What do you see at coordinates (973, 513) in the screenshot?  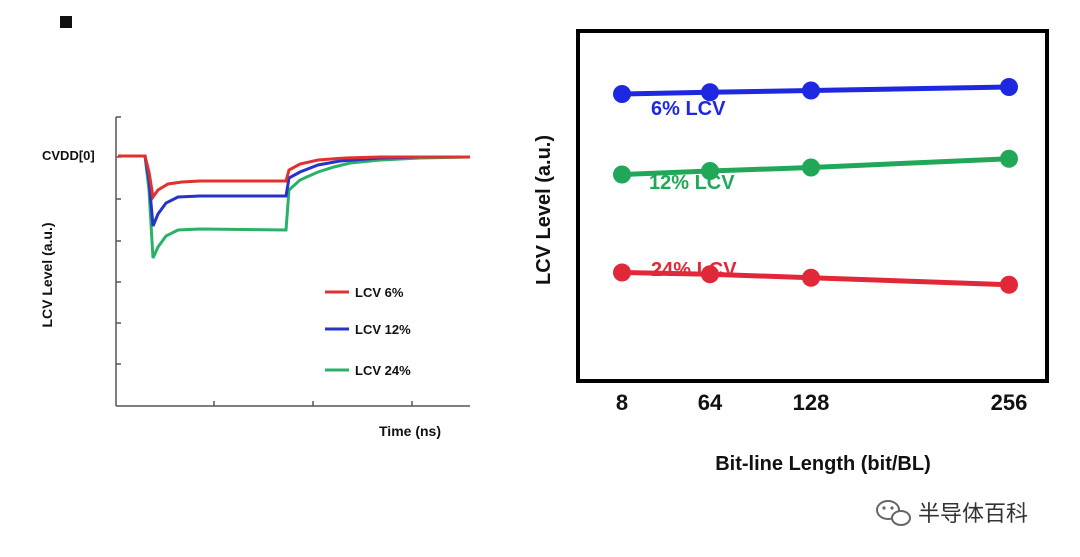 I see `watermark-text: 半导体百科` at bounding box center [973, 513].